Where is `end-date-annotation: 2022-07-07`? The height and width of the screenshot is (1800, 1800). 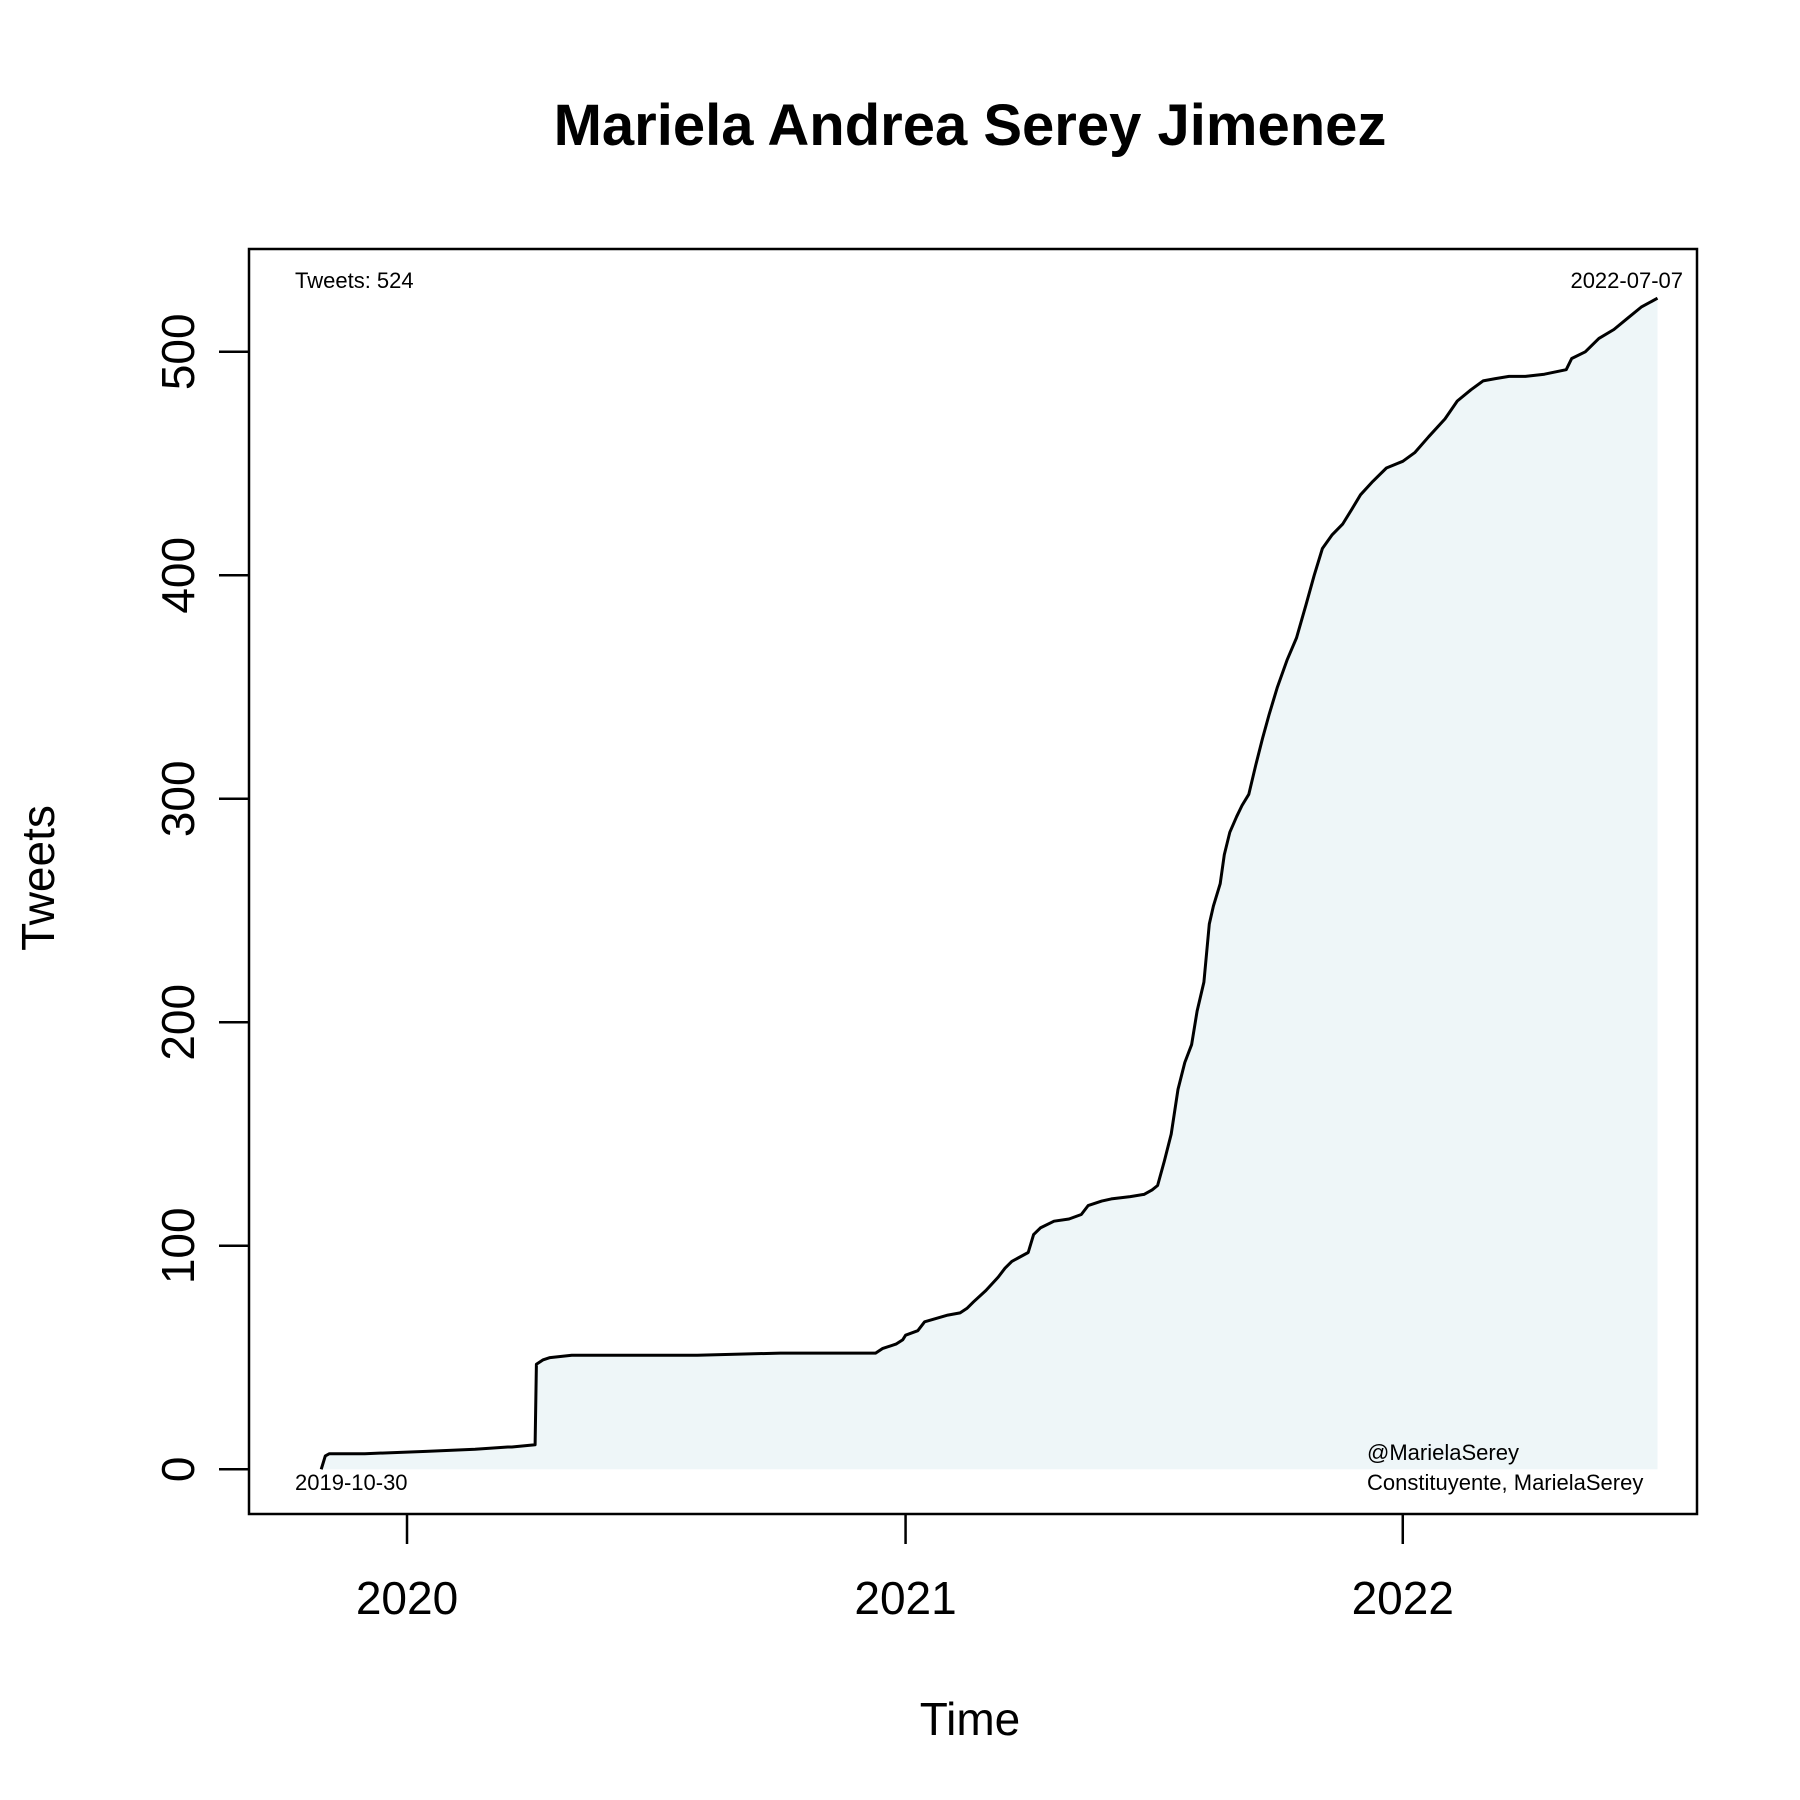
end-date-annotation: 2022-07-07 is located at coordinates (1626, 280).